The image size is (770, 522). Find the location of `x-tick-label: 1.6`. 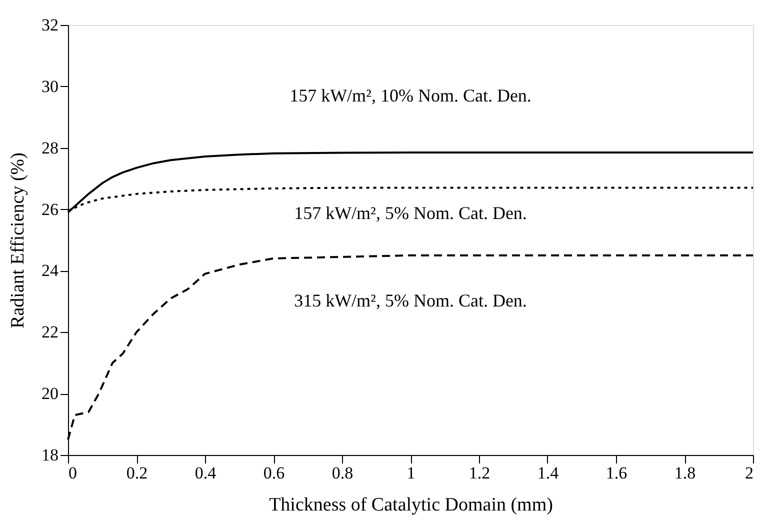

x-tick-label: 1.6 is located at coordinates (617, 473).